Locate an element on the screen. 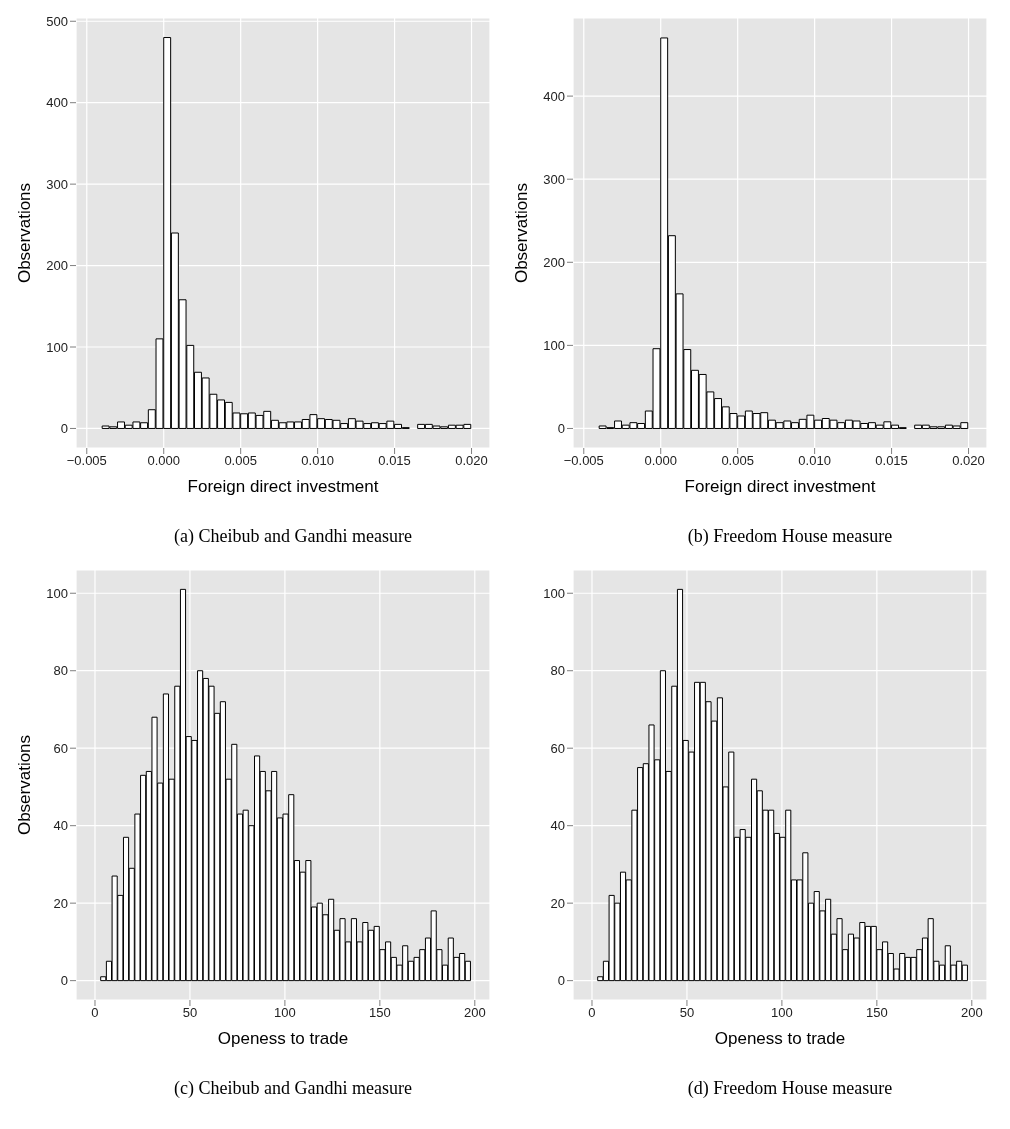 This screenshot has height=1129, width=1010. y-tick-label: 500 is located at coordinates (57, 21).